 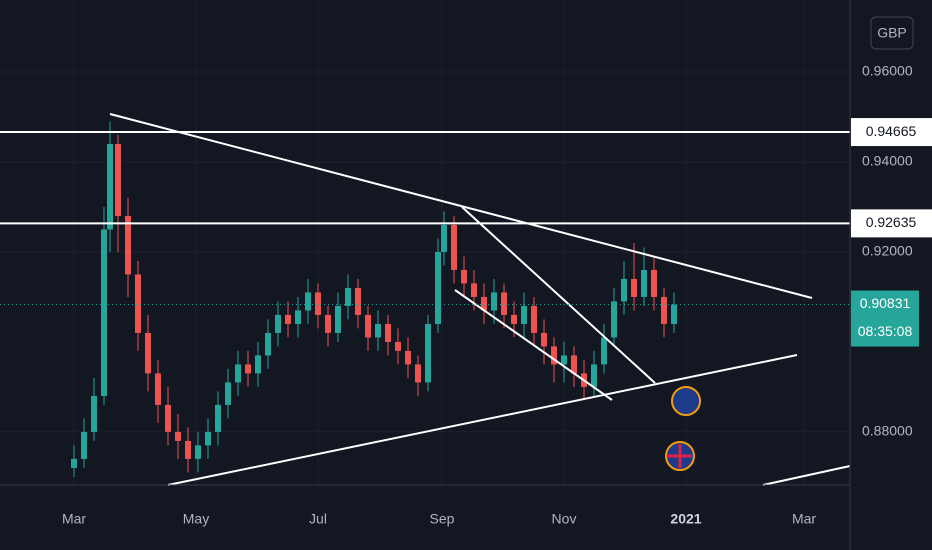 I want to click on x-tick-label: 2021, so click(x=685, y=519).